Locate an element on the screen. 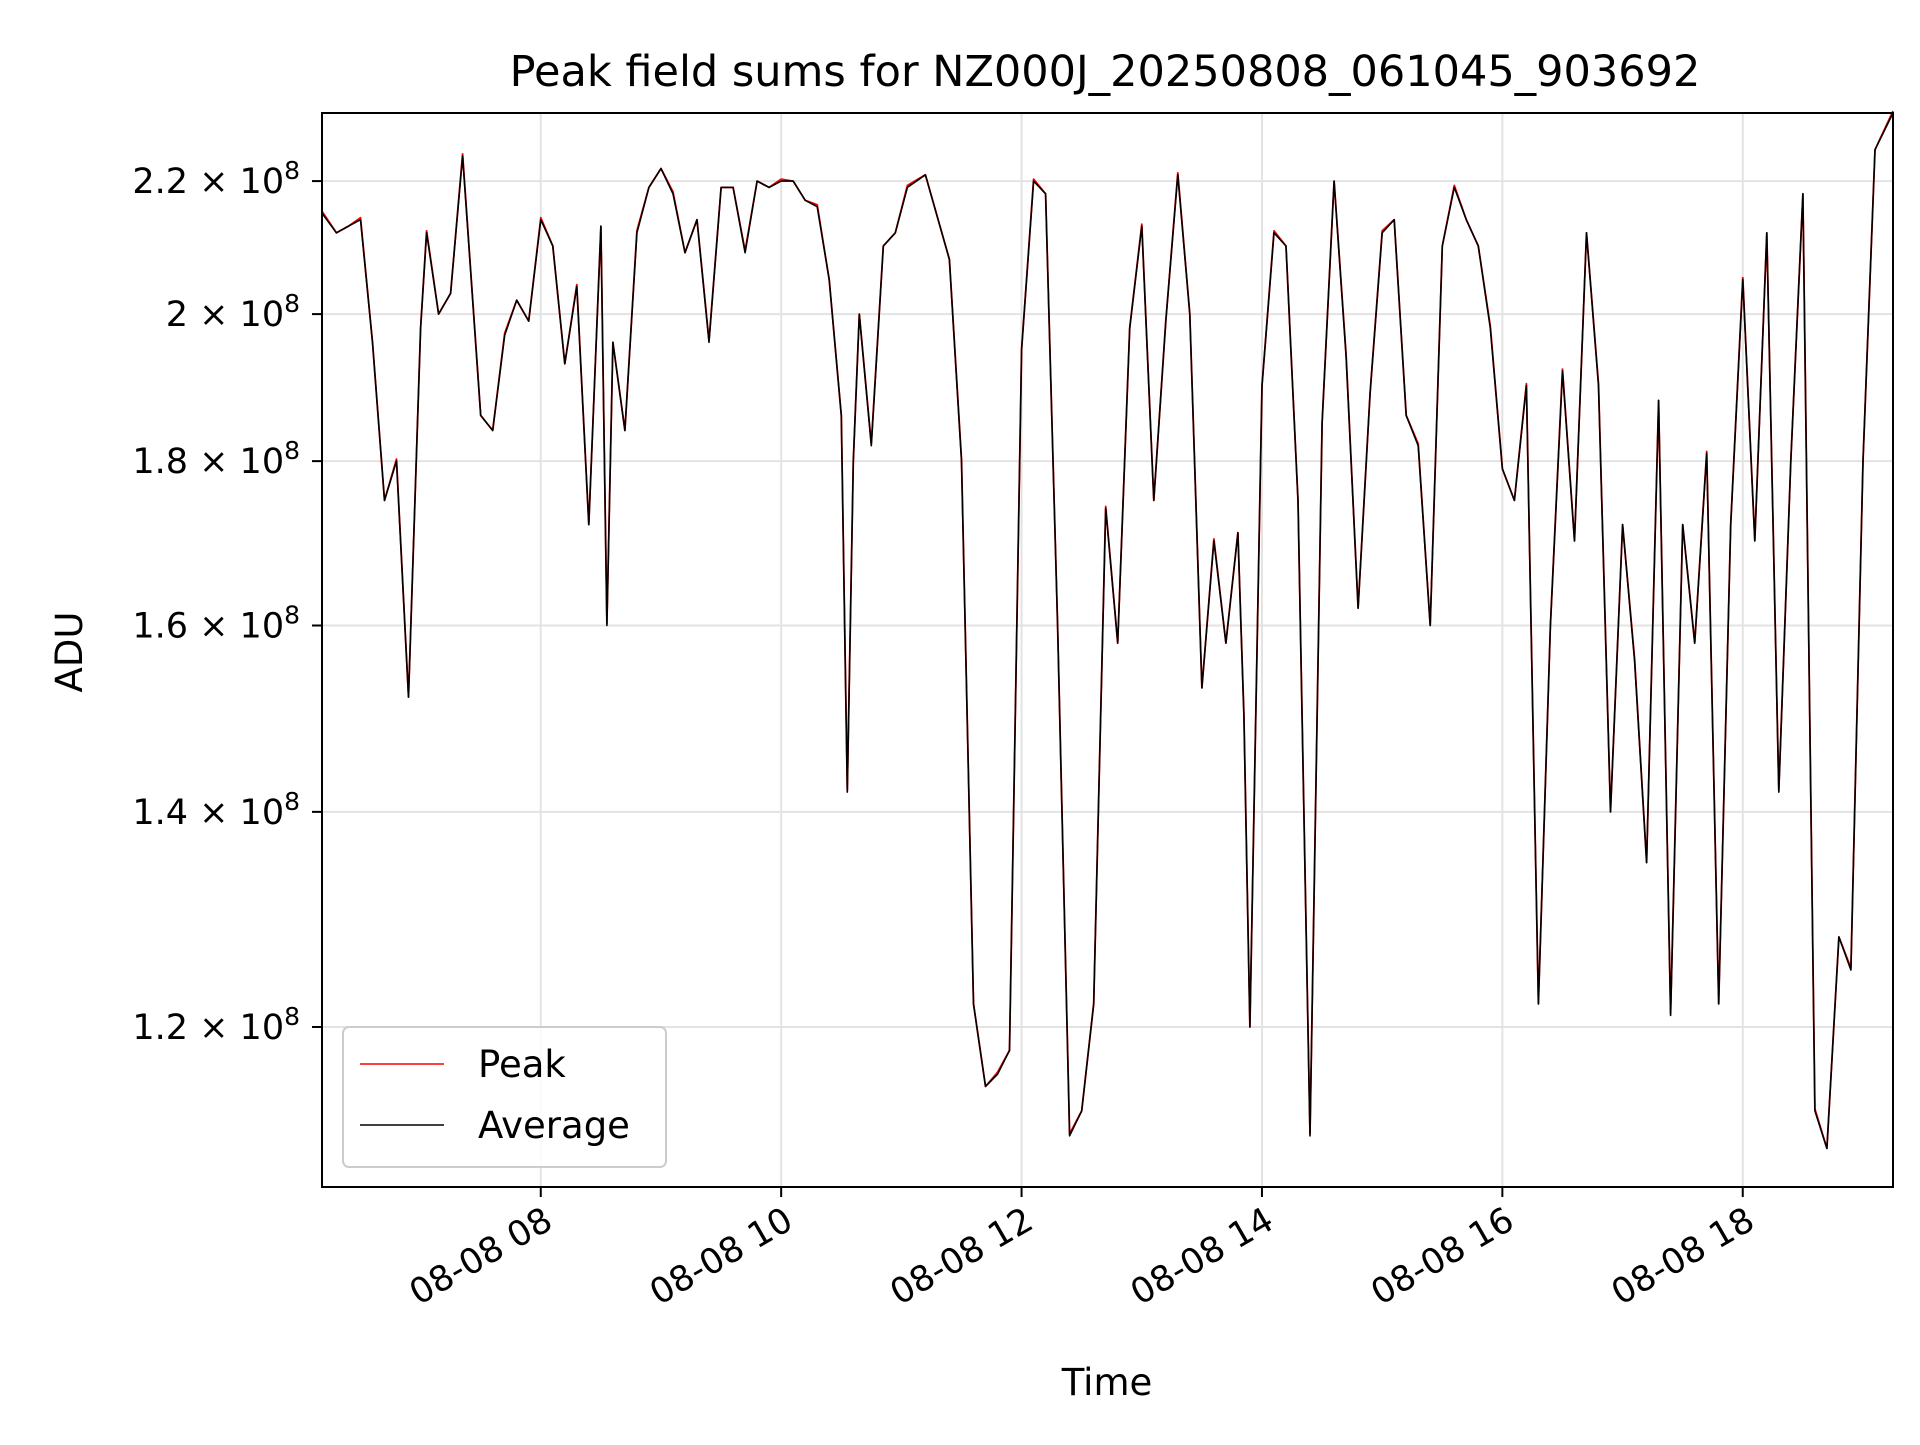  y-tick-label: 2 × 108 is located at coordinates (233, 312).